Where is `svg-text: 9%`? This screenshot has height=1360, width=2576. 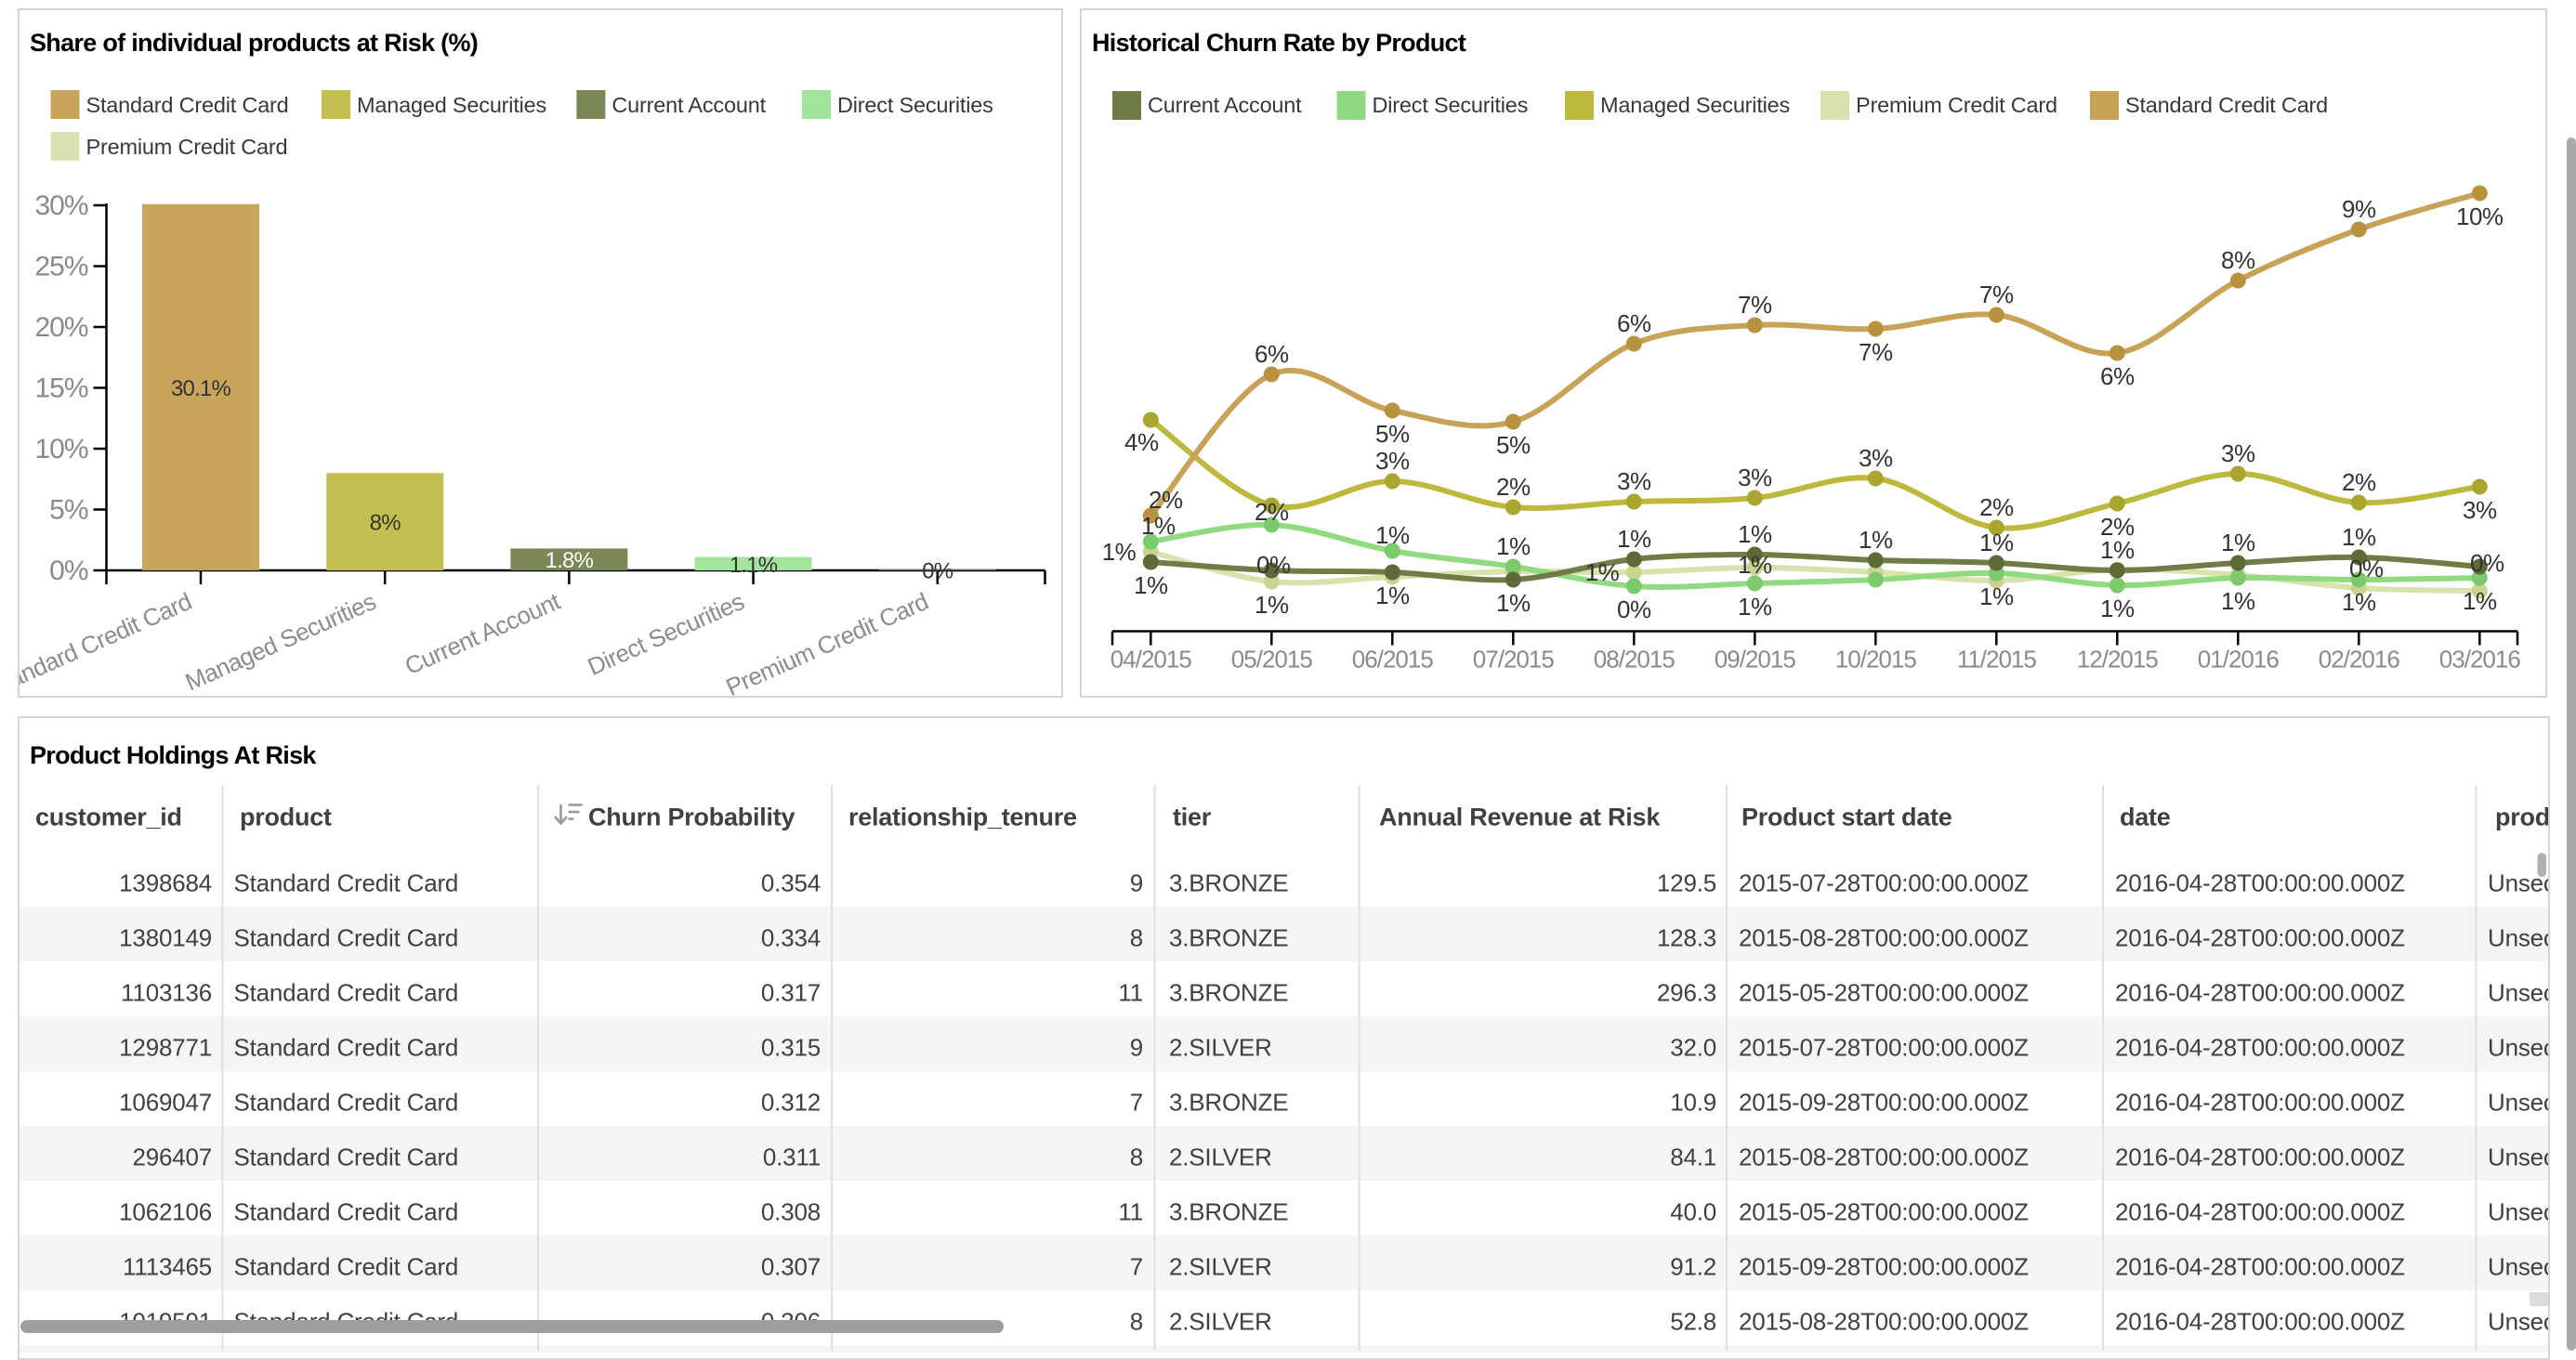
svg-text: 9% is located at coordinates (2359, 209).